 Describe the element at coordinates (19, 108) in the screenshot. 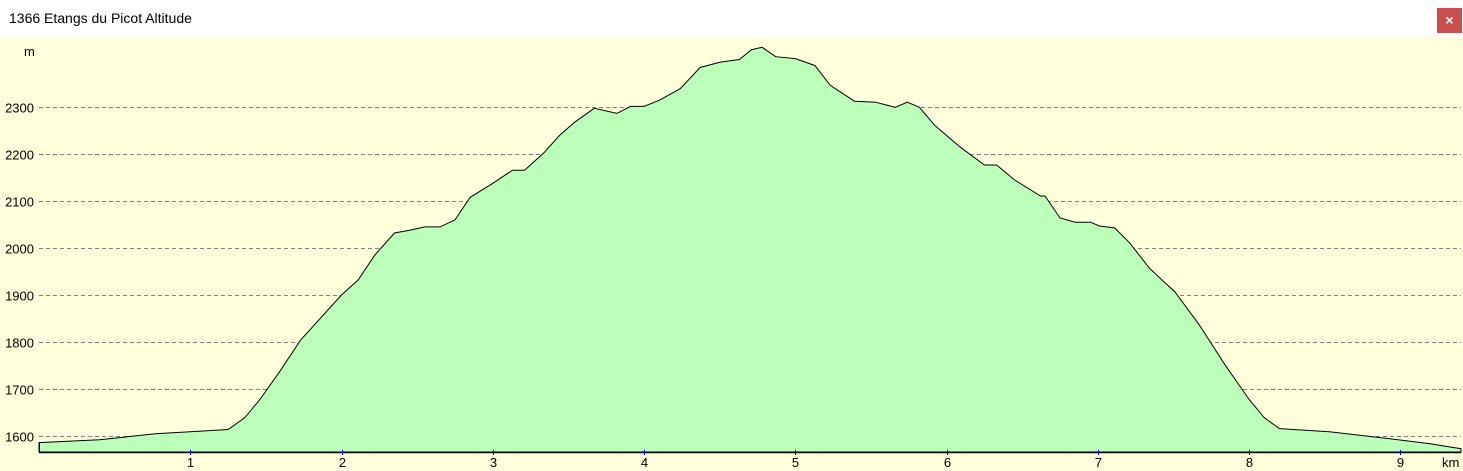

I see `y-tick-label: 2300` at that location.